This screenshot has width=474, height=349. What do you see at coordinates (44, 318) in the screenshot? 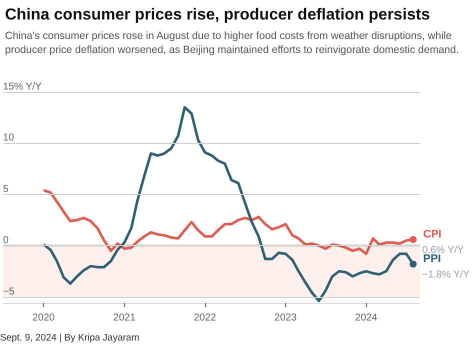
I see `x-tick-label: 2020` at bounding box center [44, 318].